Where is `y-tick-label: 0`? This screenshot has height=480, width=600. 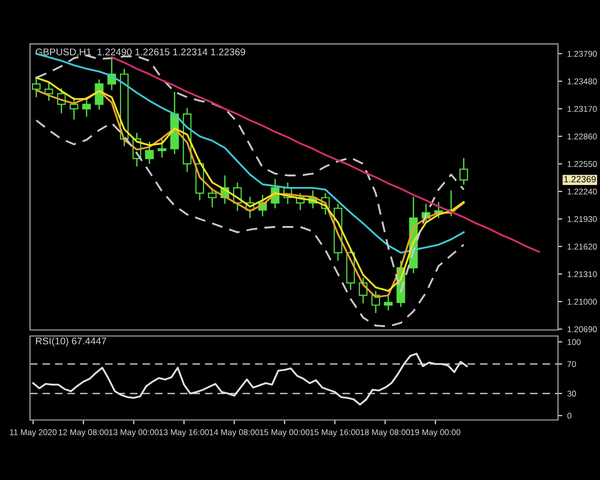 y-tick-label: 0 is located at coordinates (569, 415).